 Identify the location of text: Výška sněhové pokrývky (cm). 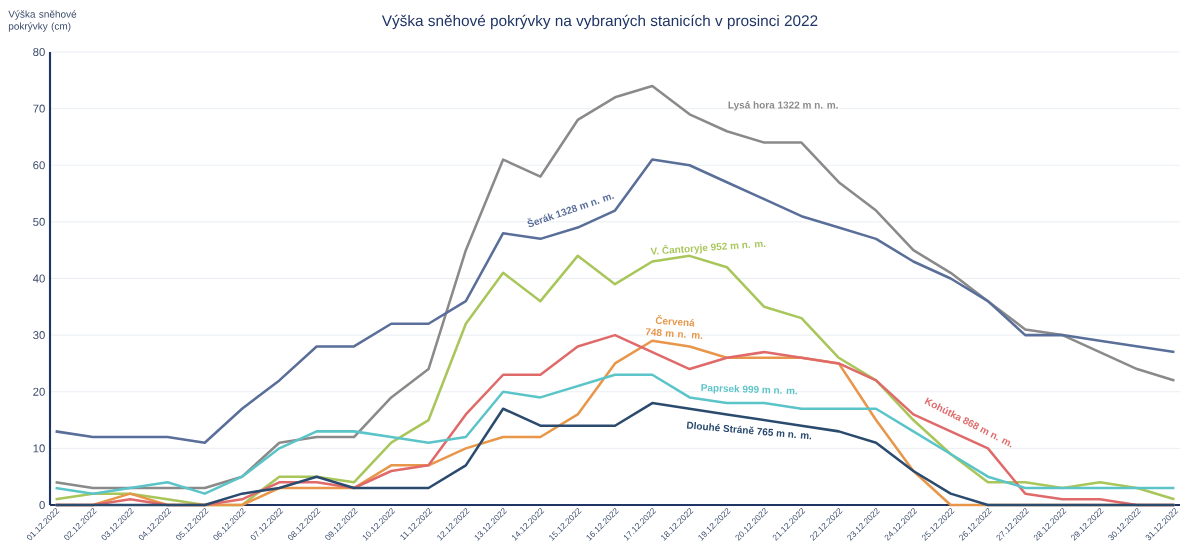
(42, 21).